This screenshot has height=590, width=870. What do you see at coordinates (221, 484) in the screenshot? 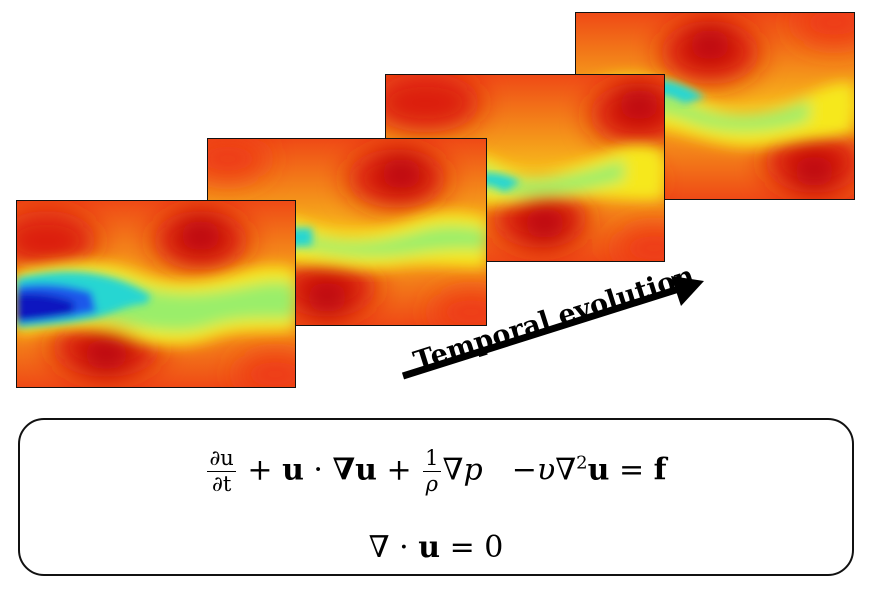
I see `time-derivative-denominator: ∂t` at bounding box center [221, 484].